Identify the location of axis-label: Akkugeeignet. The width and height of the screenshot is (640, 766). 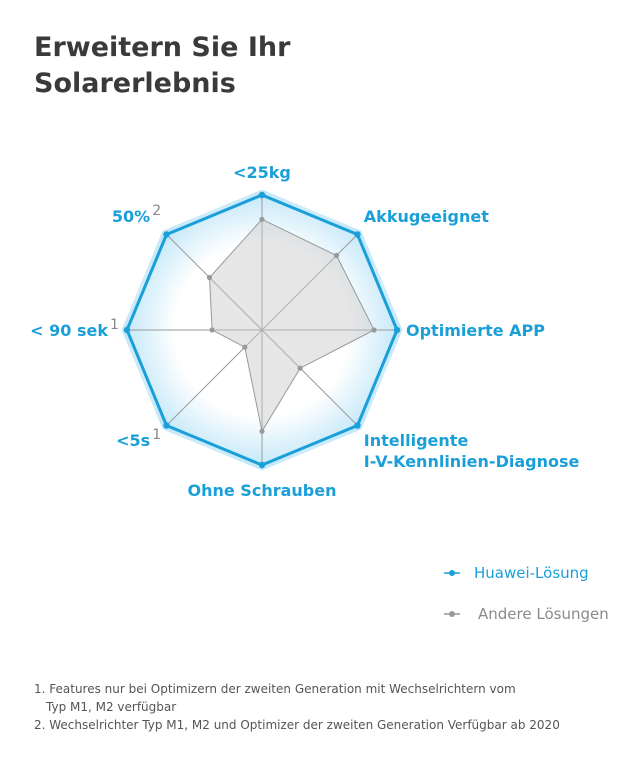
(426, 216).